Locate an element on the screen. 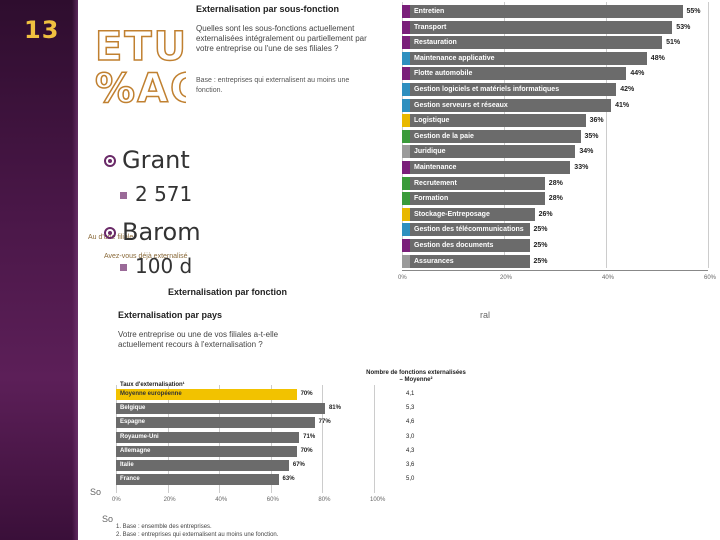  bar: Maintenance is located at coordinates (486, 167).